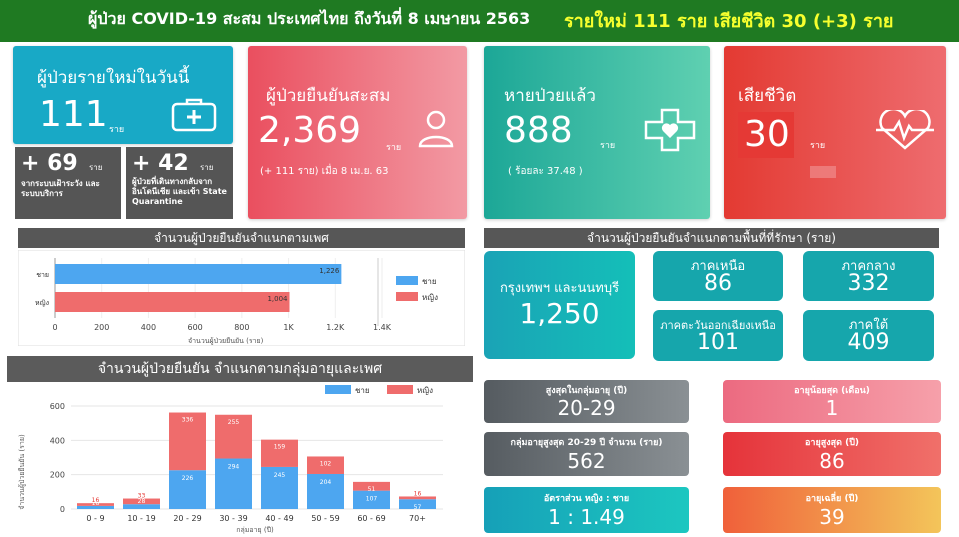  I want to click on region-south-tile: ภาคใต้ 409, so click(868, 335).